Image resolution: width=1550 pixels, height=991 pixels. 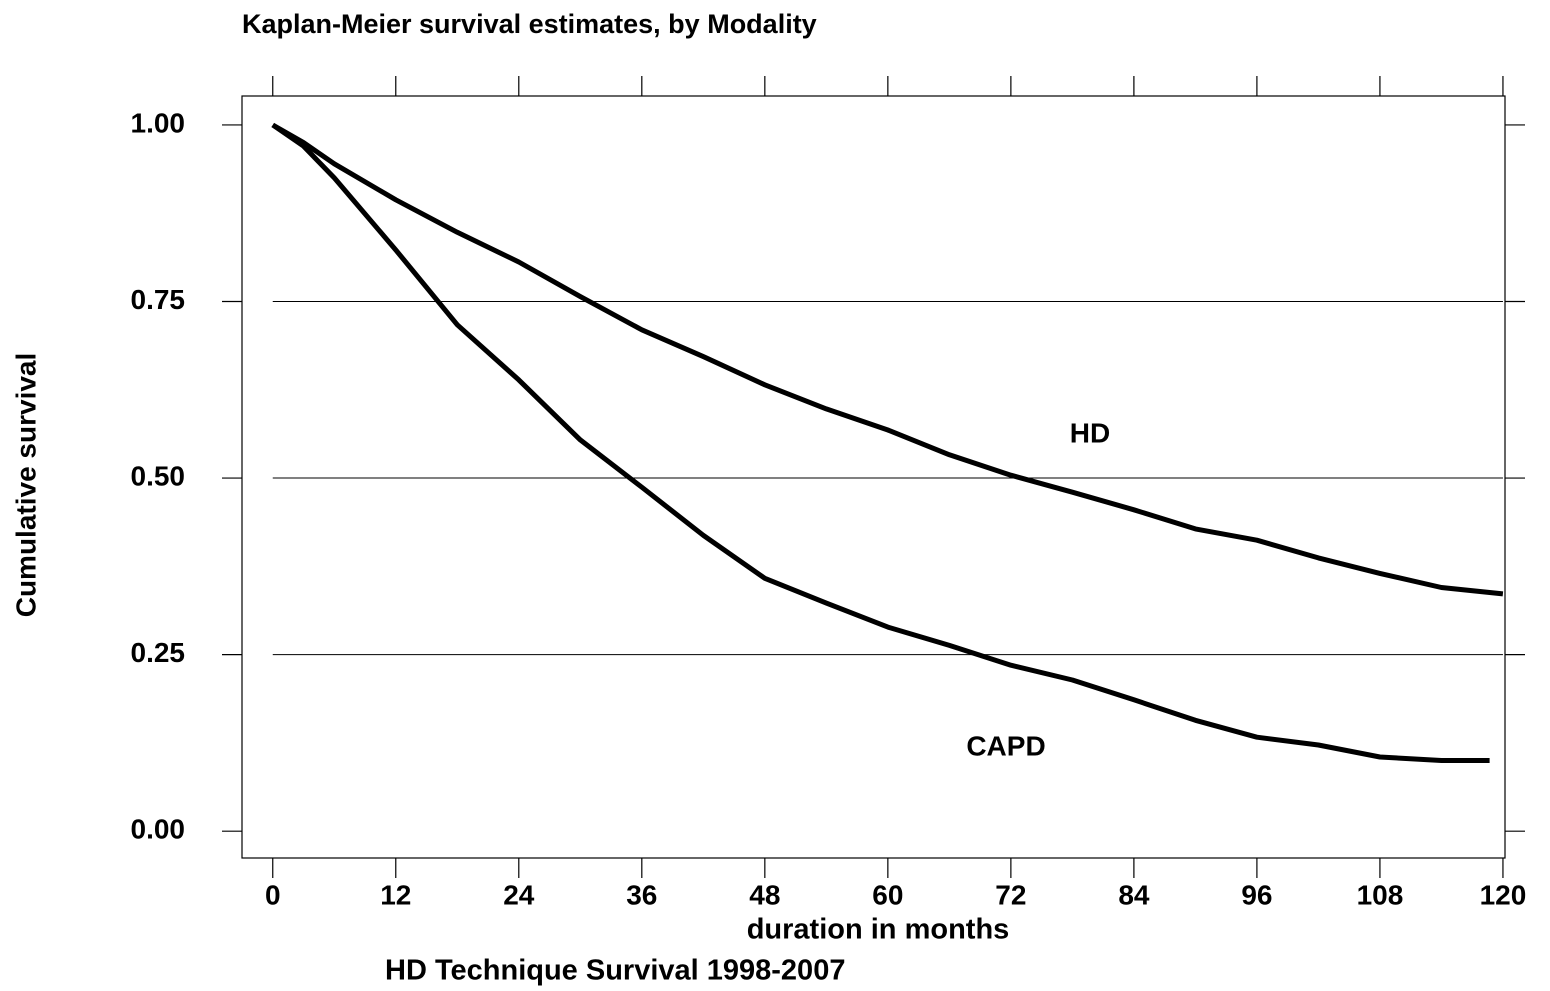 What do you see at coordinates (25, 485) in the screenshot?
I see `y-axis-label: Cumulative survival` at bounding box center [25, 485].